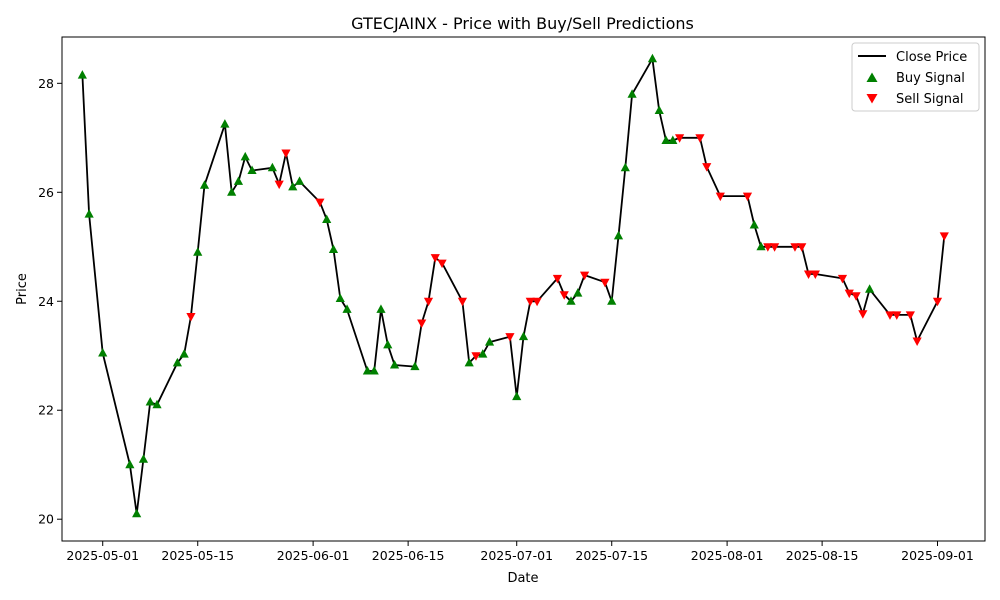  Describe the element at coordinates (46, 192) in the screenshot. I see `y-tick-label: 26` at that location.